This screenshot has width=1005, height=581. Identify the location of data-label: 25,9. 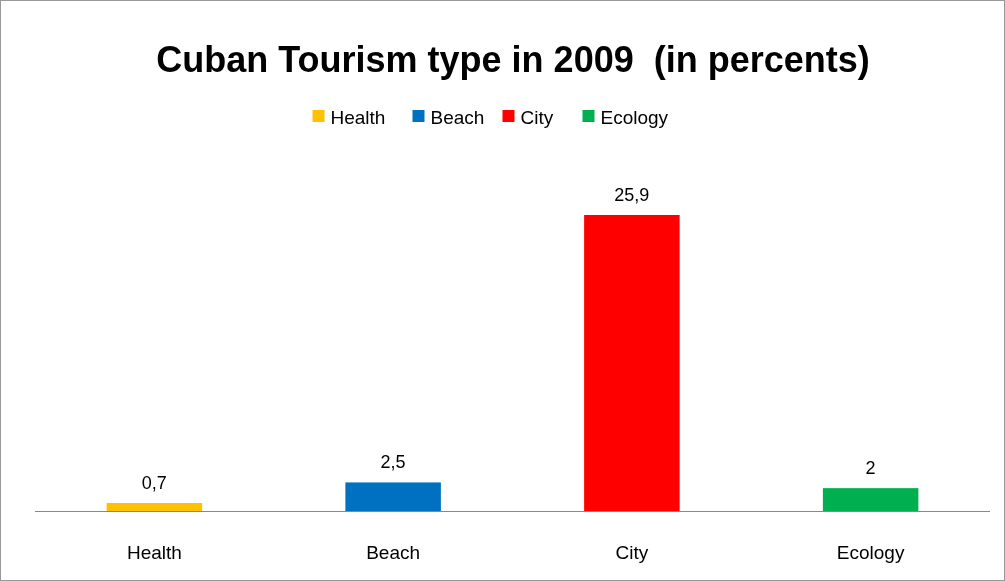
(632, 195).